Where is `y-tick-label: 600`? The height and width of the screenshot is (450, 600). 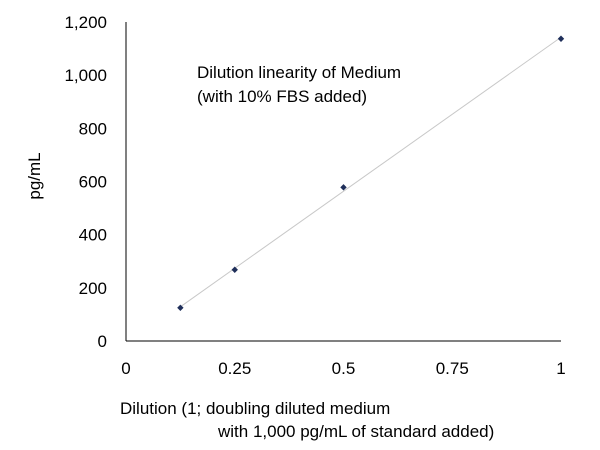 y-tick-label: 600 is located at coordinates (93, 182).